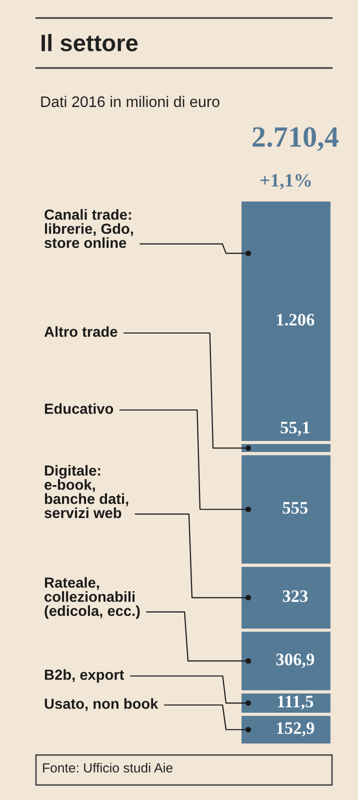 This screenshot has width=358, height=800. Describe the element at coordinates (107, 767) in the screenshot. I see `source-note: Fonte: Ufficio studi Aie` at that location.